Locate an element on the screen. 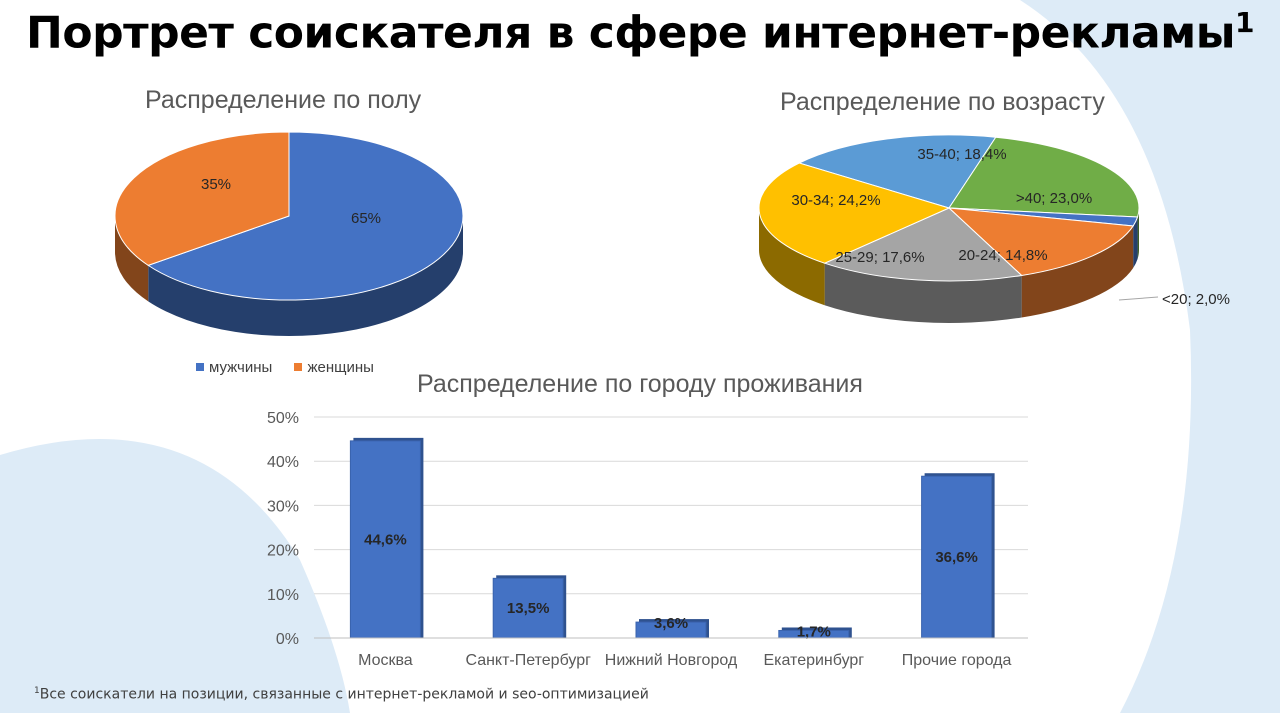 Image resolution: width=1280 pixels, height=713 pixels. age-chart-title: Распределение по возрасту is located at coordinates (942, 102).